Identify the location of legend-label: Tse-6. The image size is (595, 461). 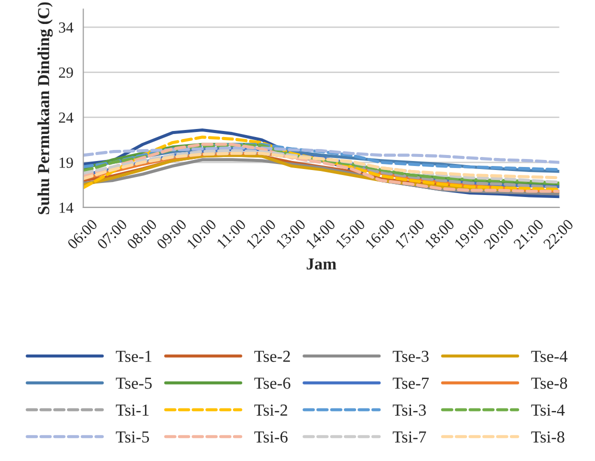
(272, 383).